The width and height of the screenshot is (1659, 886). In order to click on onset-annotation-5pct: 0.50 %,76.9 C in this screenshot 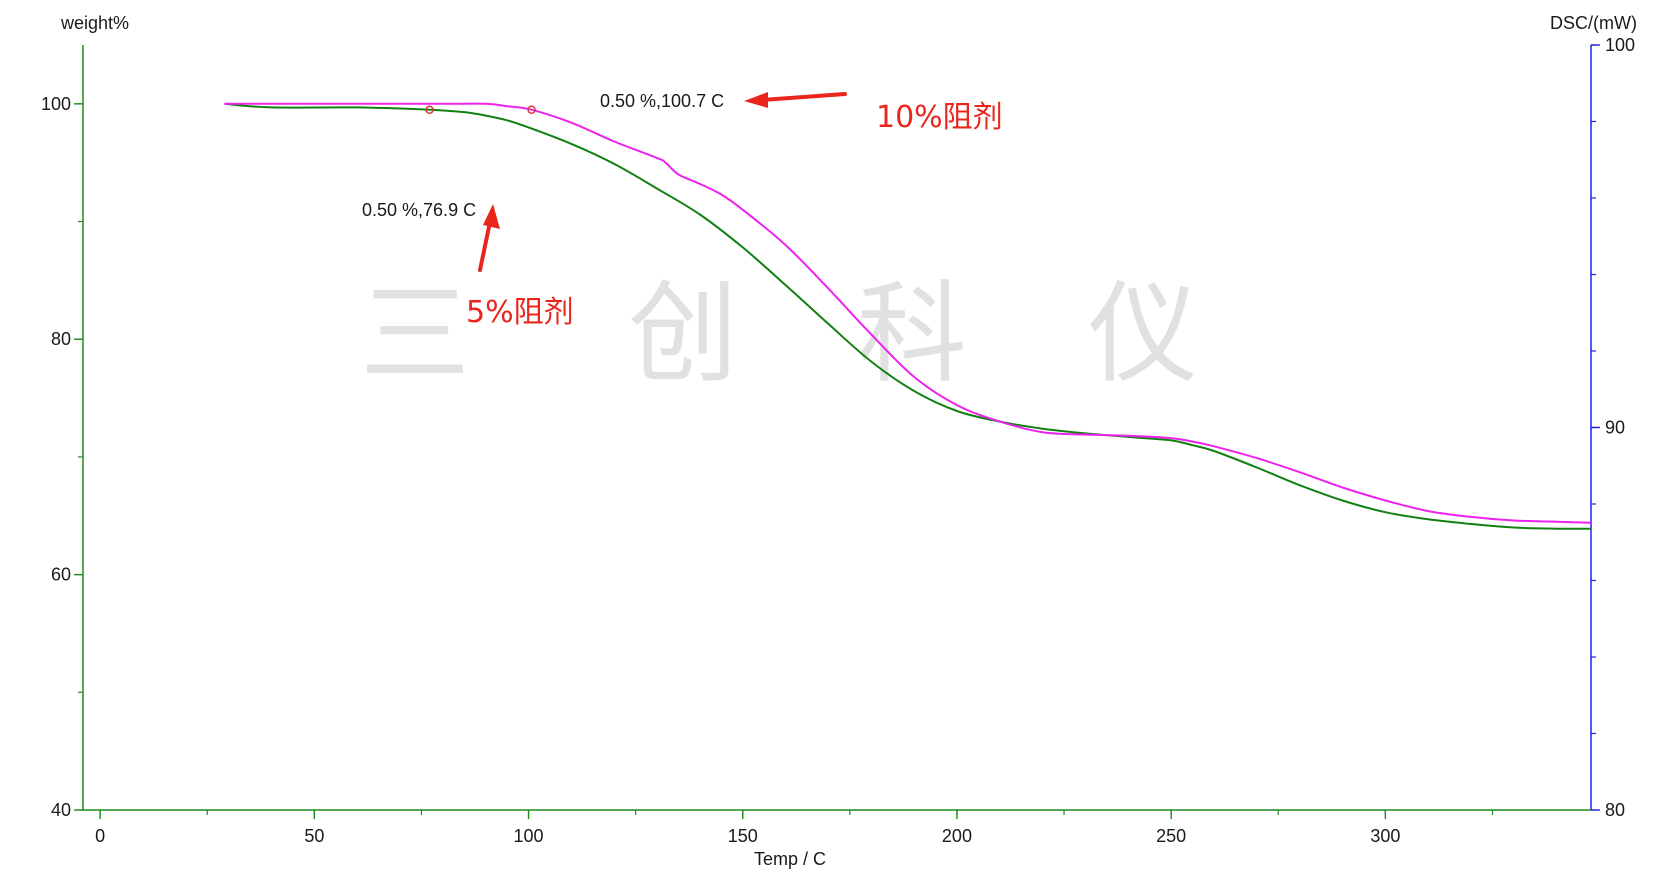, I will do `click(419, 210)`.